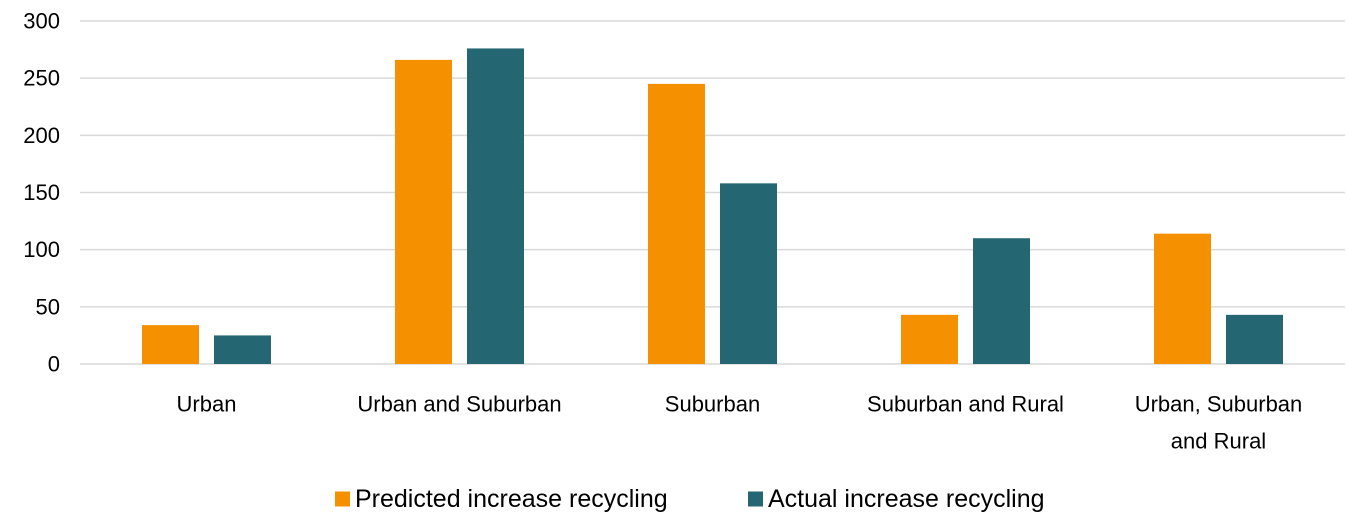 The image size is (1348, 514). What do you see at coordinates (906, 499) in the screenshot?
I see `legend-label-actual: Actual increase recycling` at bounding box center [906, 499].